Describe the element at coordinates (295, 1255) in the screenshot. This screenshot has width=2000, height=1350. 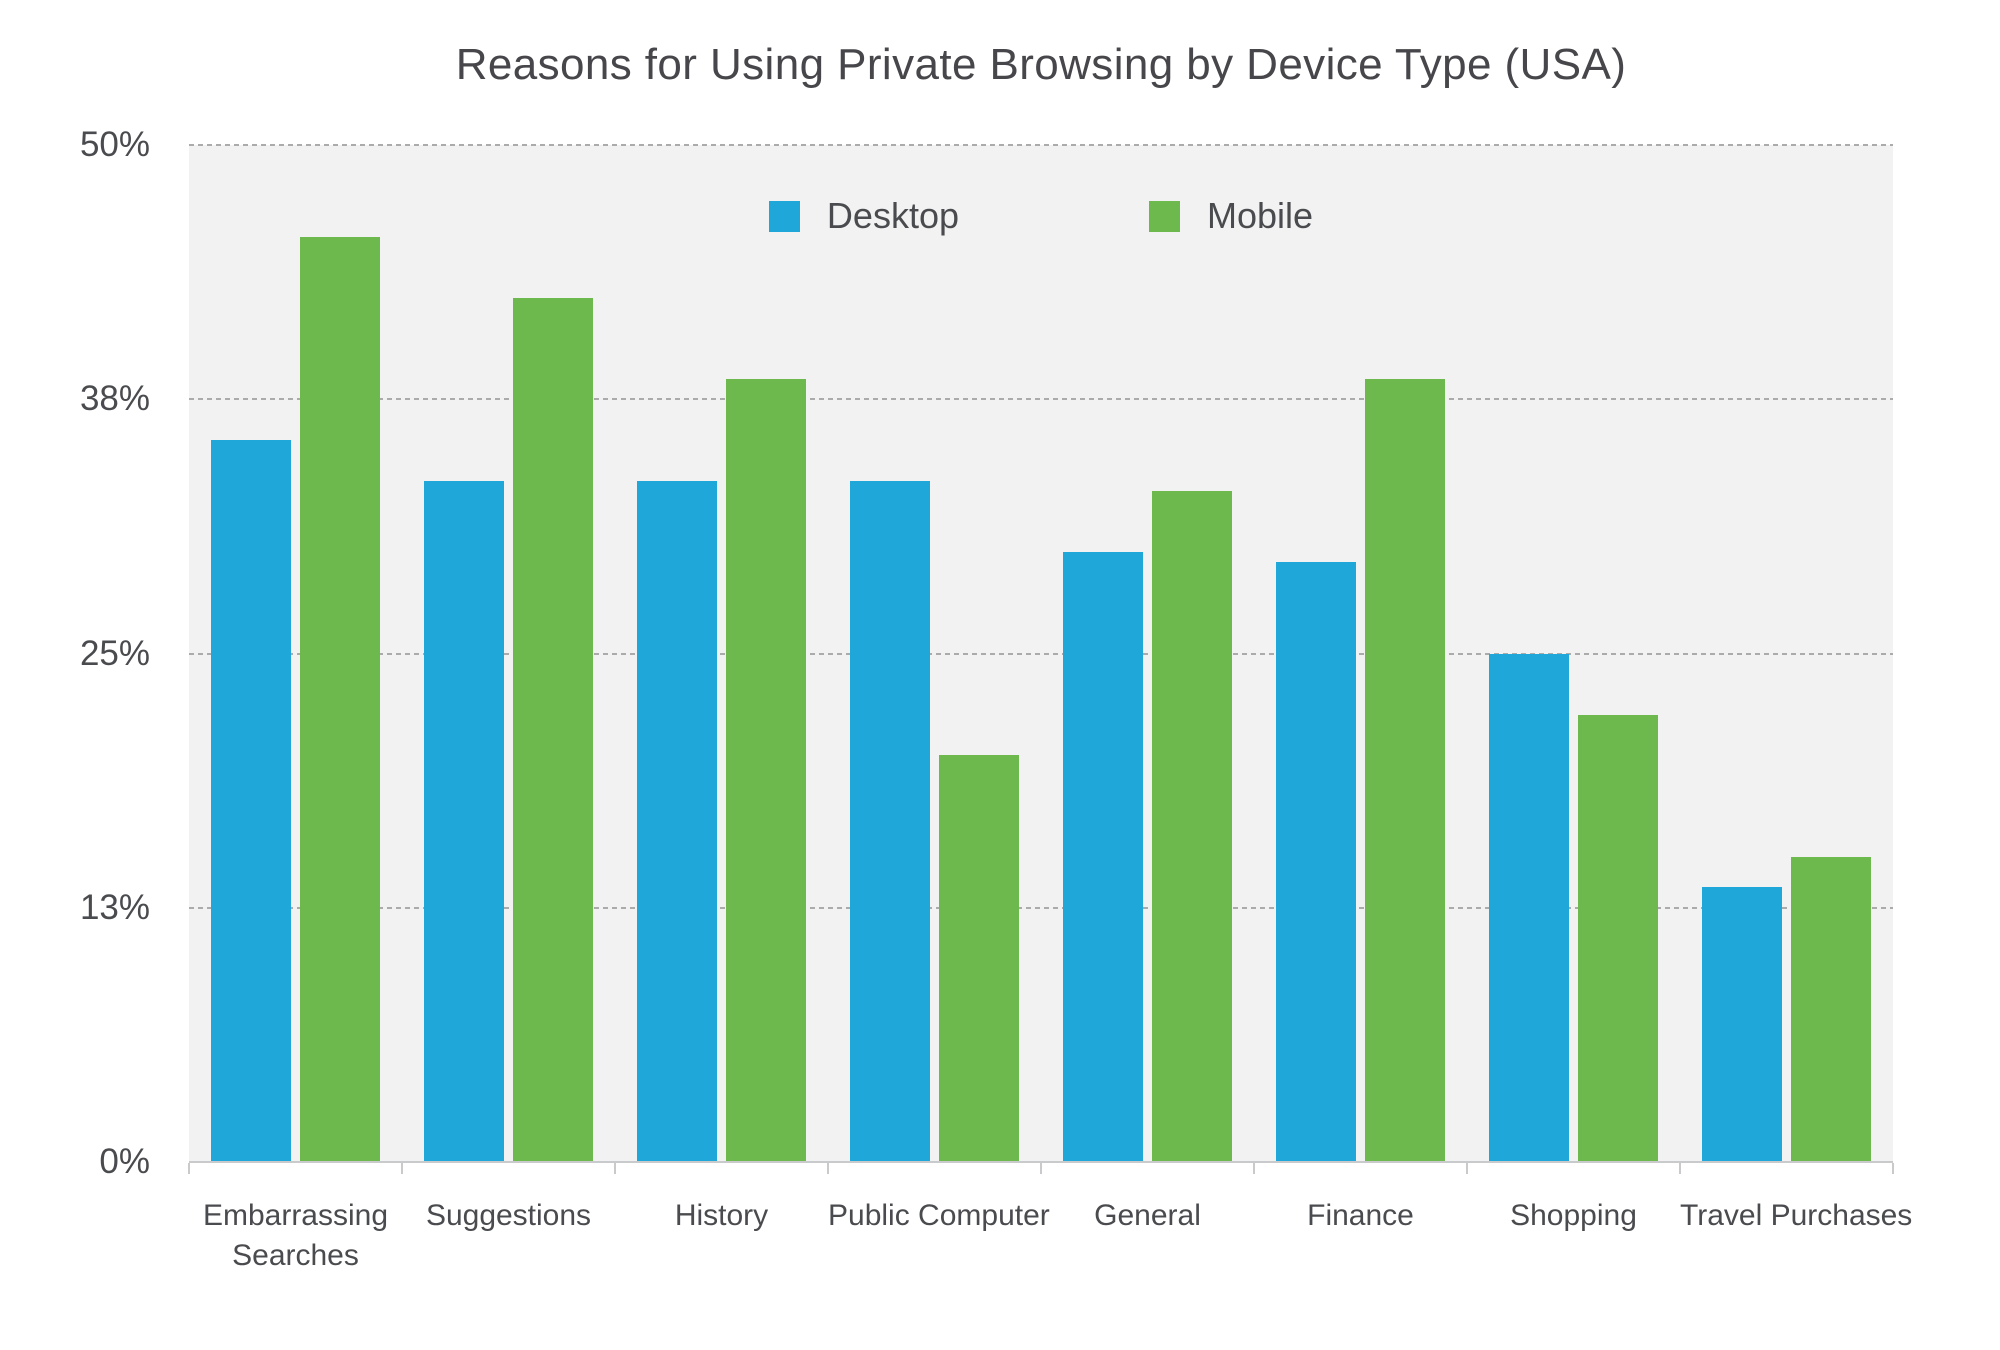
I see `x-category-label-line: Searches` at that location.